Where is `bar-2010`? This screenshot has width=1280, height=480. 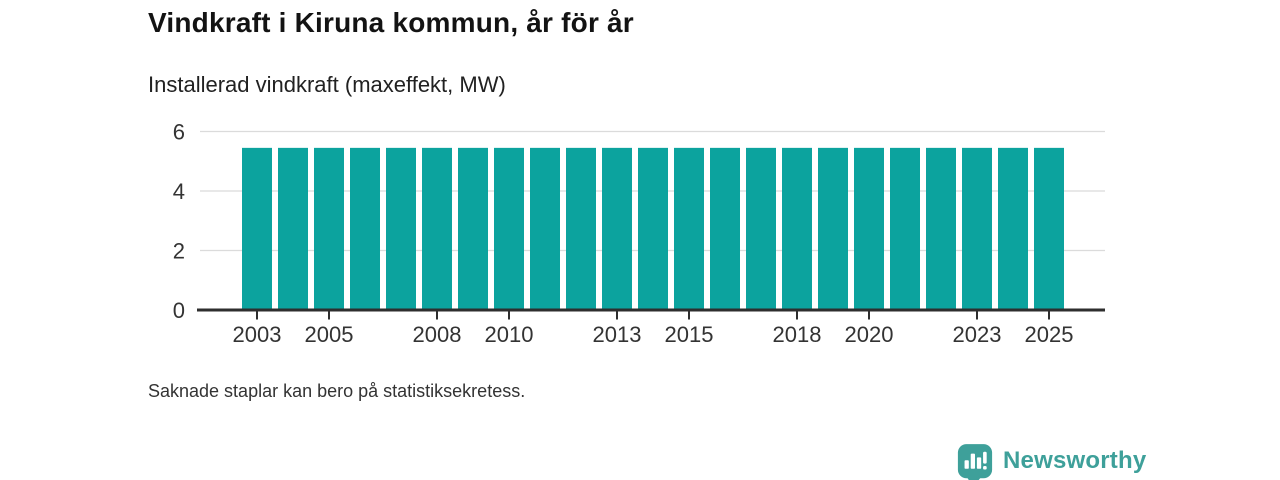 bar-2010 is located at coordinates (509, 228).